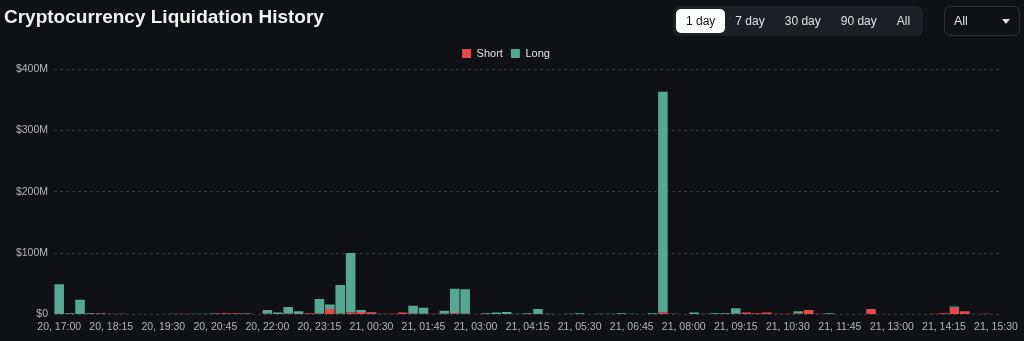 The image size is (1024, 341). I want to click on x-tick-label: 20, 23:15, so click(319, 325).